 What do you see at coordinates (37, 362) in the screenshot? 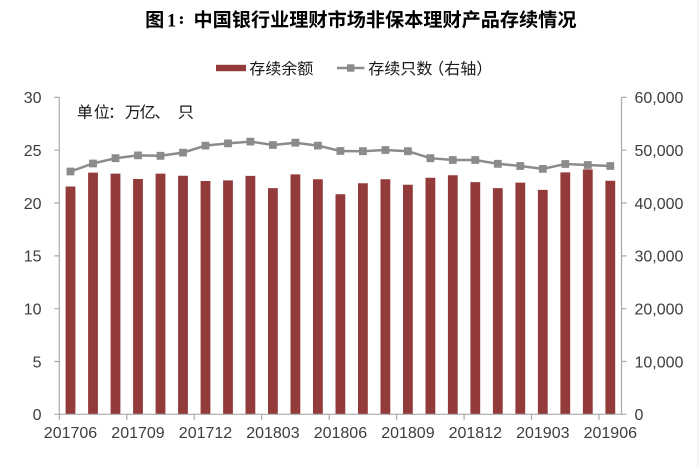
I see `svg-text: 5` at bounding box center [37, 362].